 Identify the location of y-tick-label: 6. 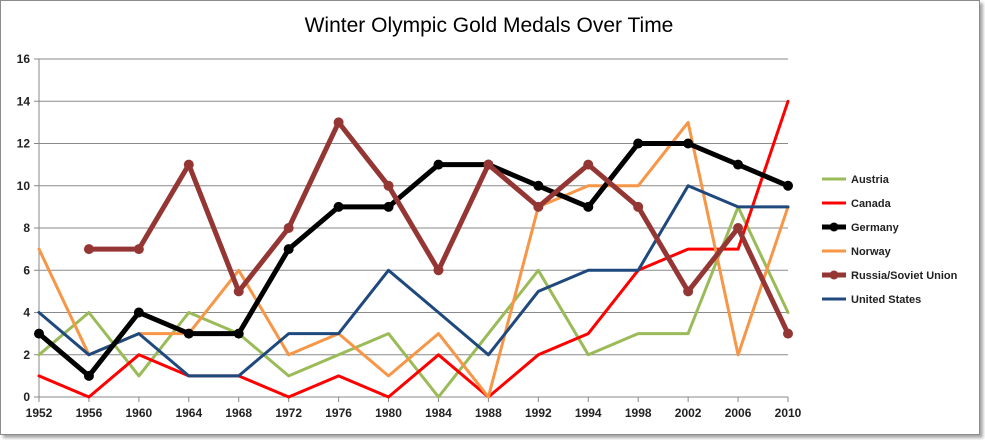
(26, 270).